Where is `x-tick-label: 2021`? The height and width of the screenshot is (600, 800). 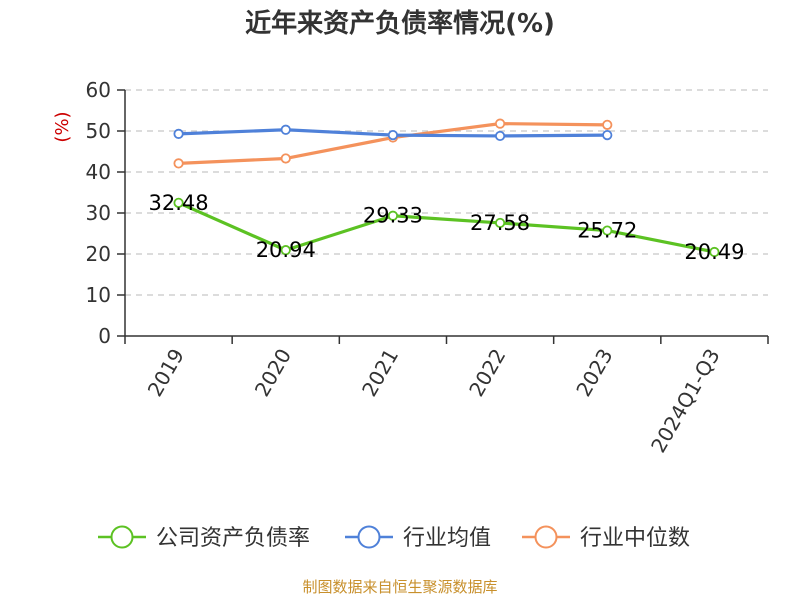 x-tick-label: 2021 is located at coordinates (380, 373).